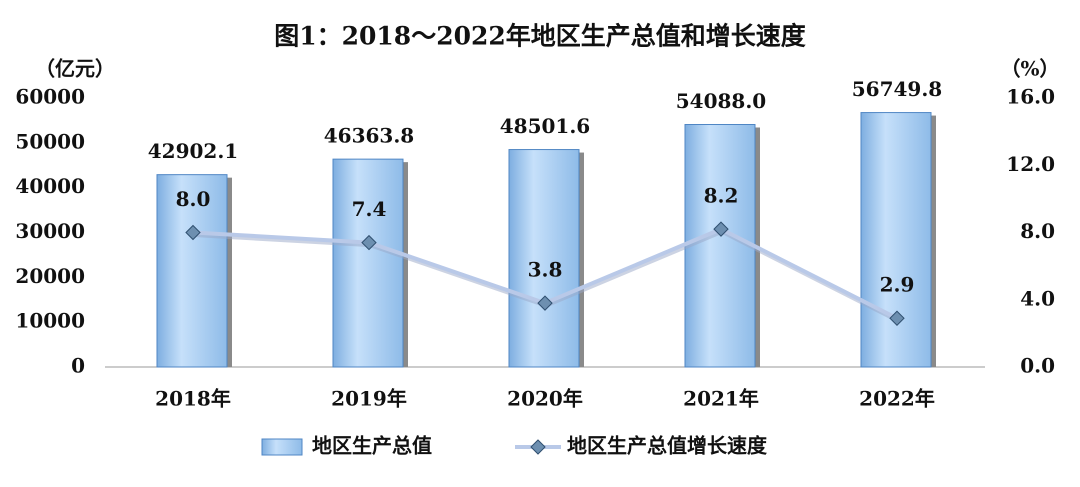 The height and width of the screenshot is (487, 1080). What do you see at coordinates (897, 285) in the screenshot?
I see `line-value-label: 2.9` at bounding box center [897, 285].